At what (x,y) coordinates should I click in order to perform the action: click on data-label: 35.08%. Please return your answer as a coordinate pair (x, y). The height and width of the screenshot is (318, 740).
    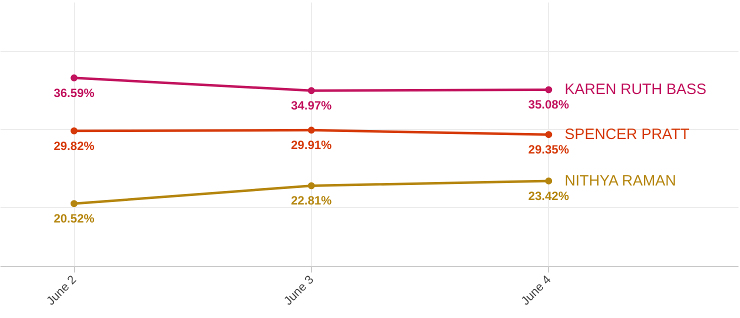
    Looking at the image, I should click on (549, 105).